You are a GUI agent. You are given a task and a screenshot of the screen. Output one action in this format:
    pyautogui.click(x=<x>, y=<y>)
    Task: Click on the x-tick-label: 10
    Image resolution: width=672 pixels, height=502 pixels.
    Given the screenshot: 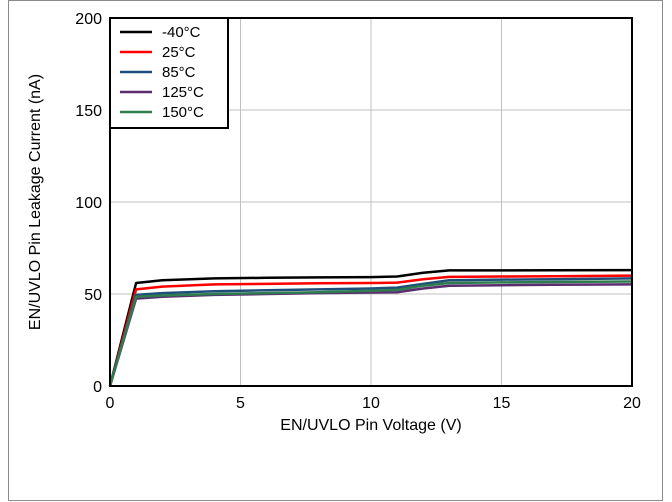 What is the action you would take?
    pyautogui.click(x=371, y=403)
    